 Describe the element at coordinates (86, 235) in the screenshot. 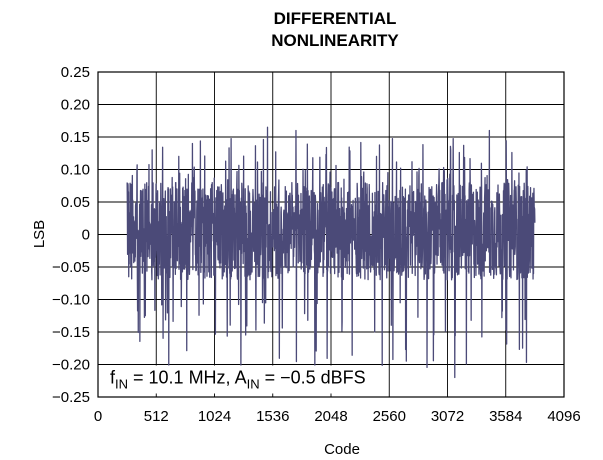

I see `y-tick-label: 0` at that location.